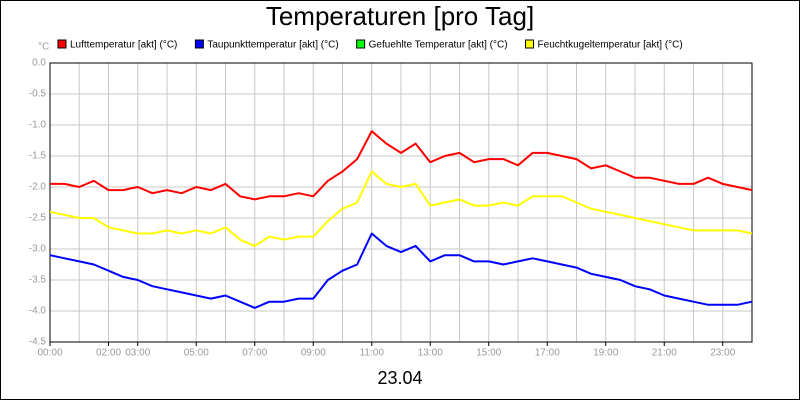 This screenshot has width=800, height=400. What do you see at coordinates (108, 353) in the screenshot?
I see `x-tick-label: 02:00` at bounding box center [108, 353].